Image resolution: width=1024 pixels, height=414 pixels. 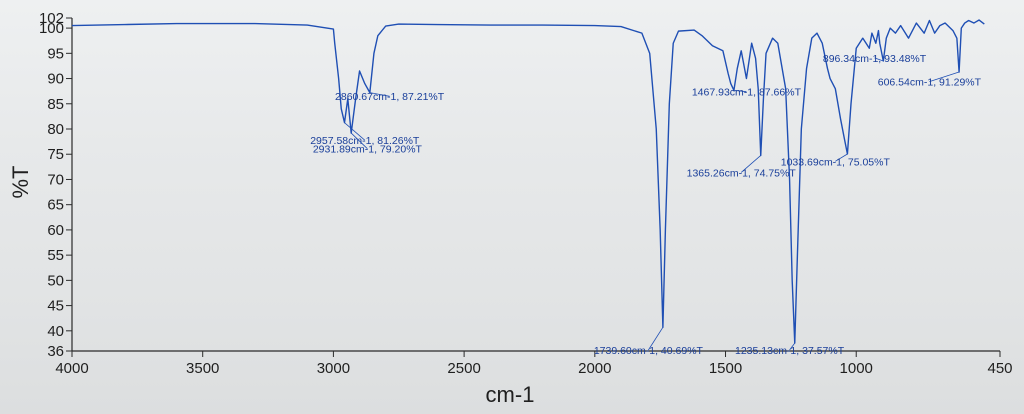 What do you see at coordinates (20, 182) in the screenshot?
I see `y-axis-title: %T` at bounding box center [20, 182].